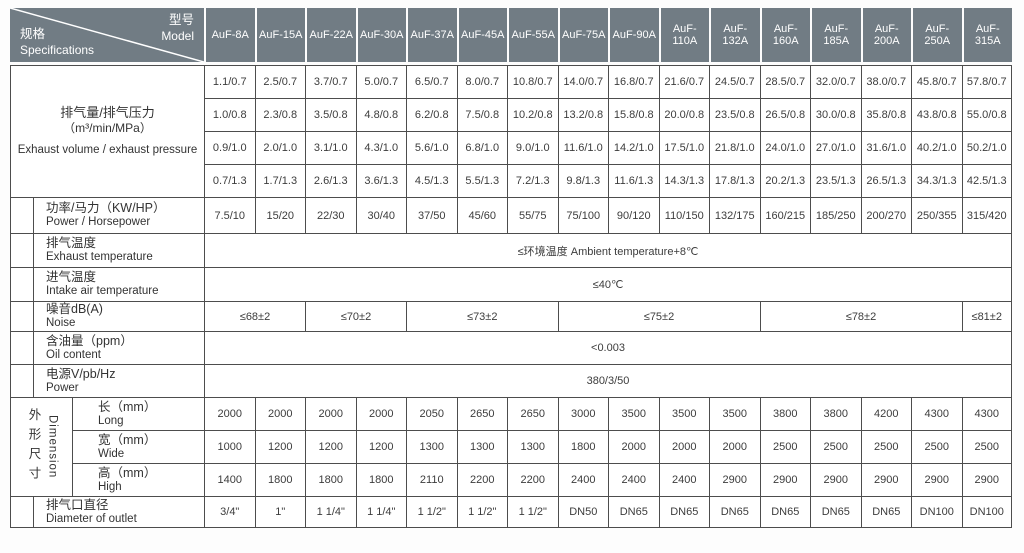 Image resolution: width=1024 pixels, height=553 pixels. What do you see at coordinates (532, 114) in the screenshot?
I see `exhaust-value-cell: 10.2/0.8` at bounding box center [532, 114].